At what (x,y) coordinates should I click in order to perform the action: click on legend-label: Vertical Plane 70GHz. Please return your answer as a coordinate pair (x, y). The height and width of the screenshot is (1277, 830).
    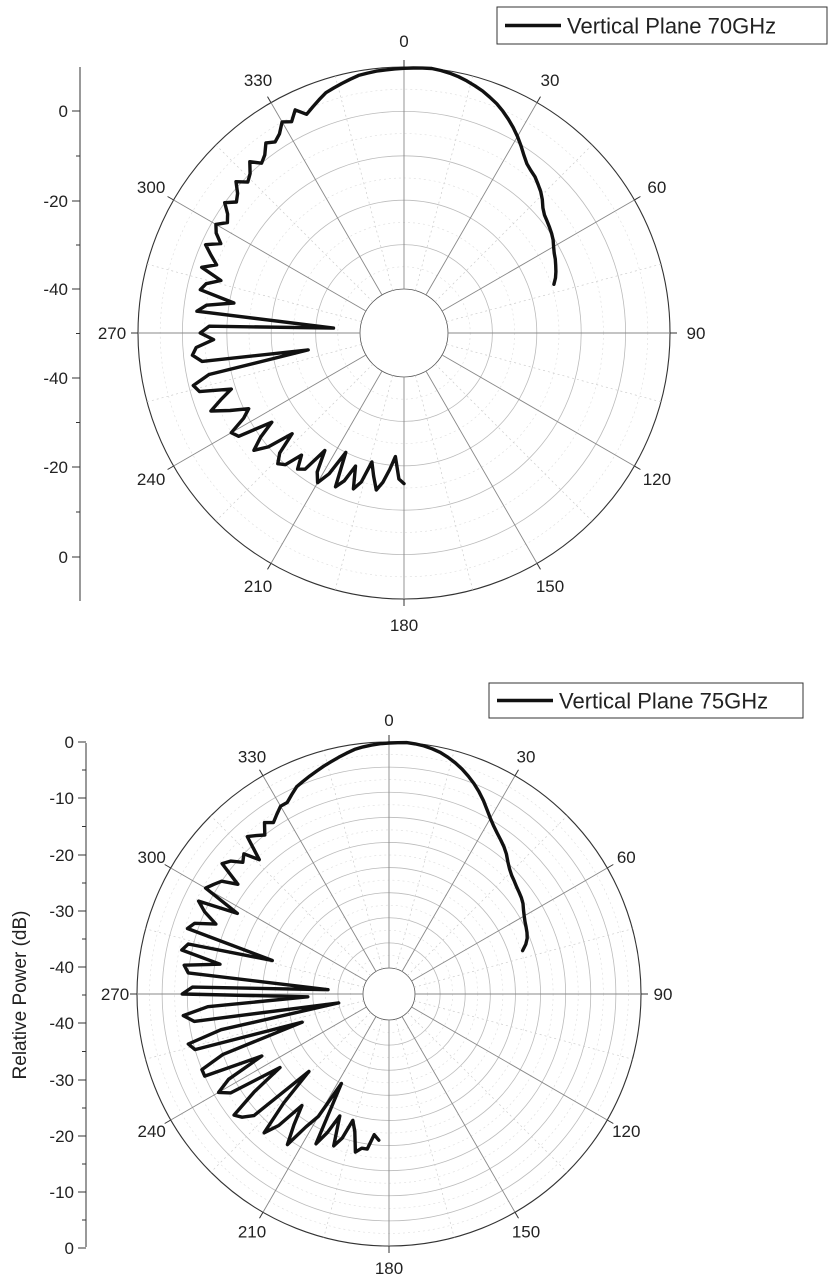
    Looking at the image, I should click on (671, 26).